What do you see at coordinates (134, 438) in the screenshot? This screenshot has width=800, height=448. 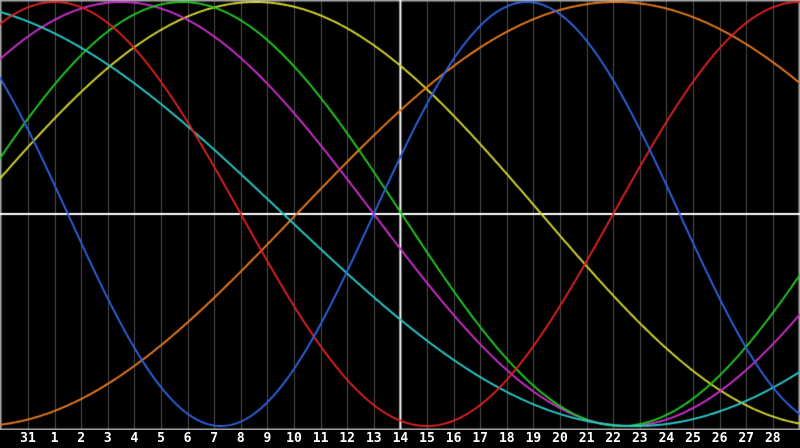 I see `x-axis-tick-label: 4` at bounding box center [134, 438].